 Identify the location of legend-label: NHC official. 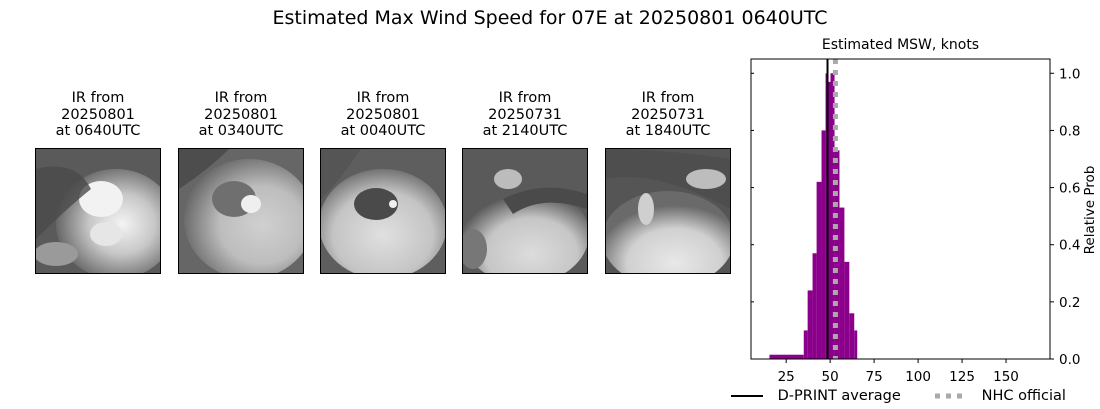
(1023, 396).